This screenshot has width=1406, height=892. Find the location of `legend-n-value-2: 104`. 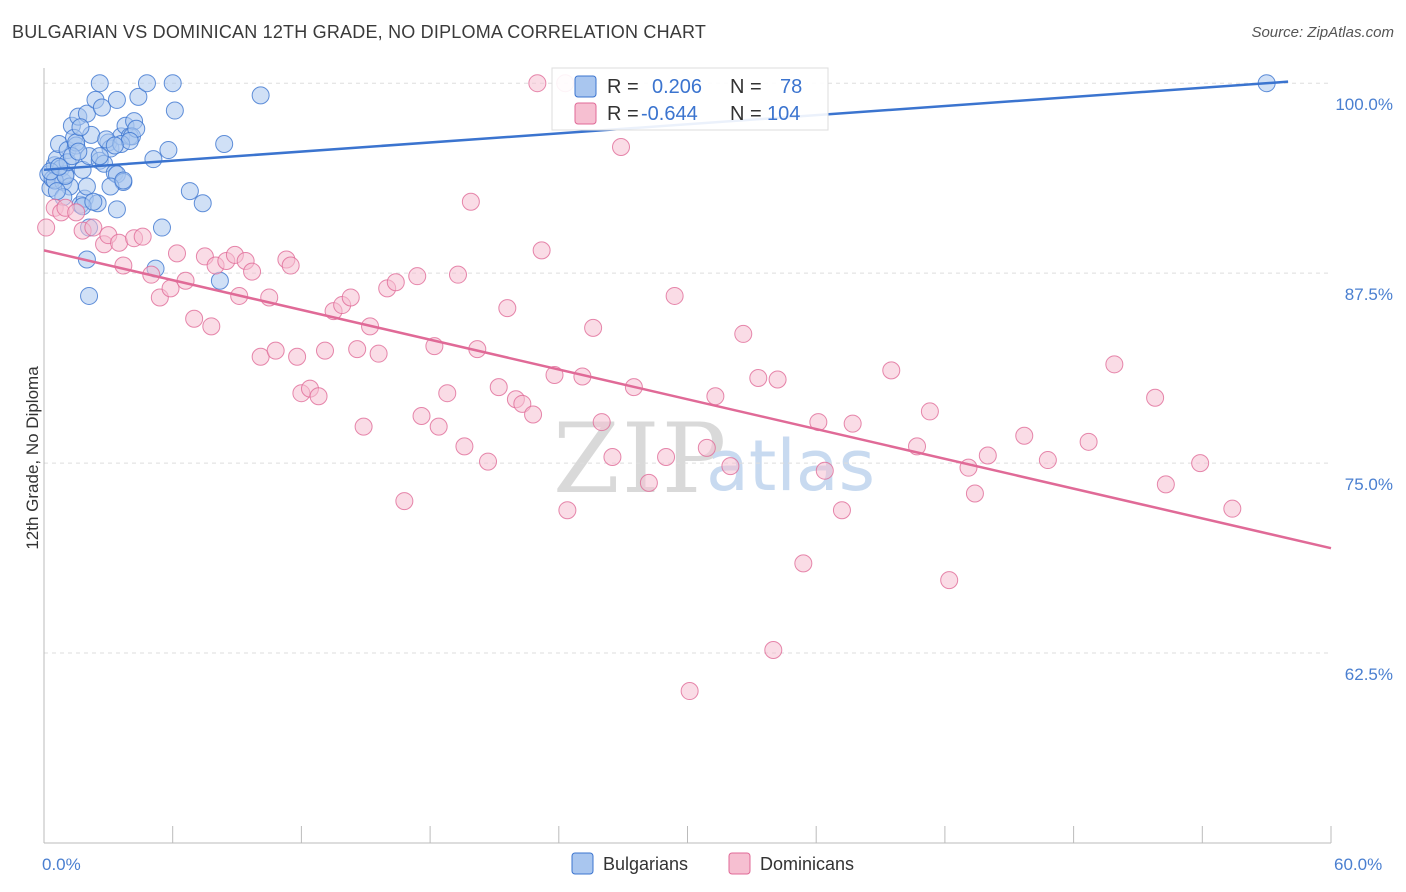

legend-n-value-2: 104 is located at coordinates (783, 114).